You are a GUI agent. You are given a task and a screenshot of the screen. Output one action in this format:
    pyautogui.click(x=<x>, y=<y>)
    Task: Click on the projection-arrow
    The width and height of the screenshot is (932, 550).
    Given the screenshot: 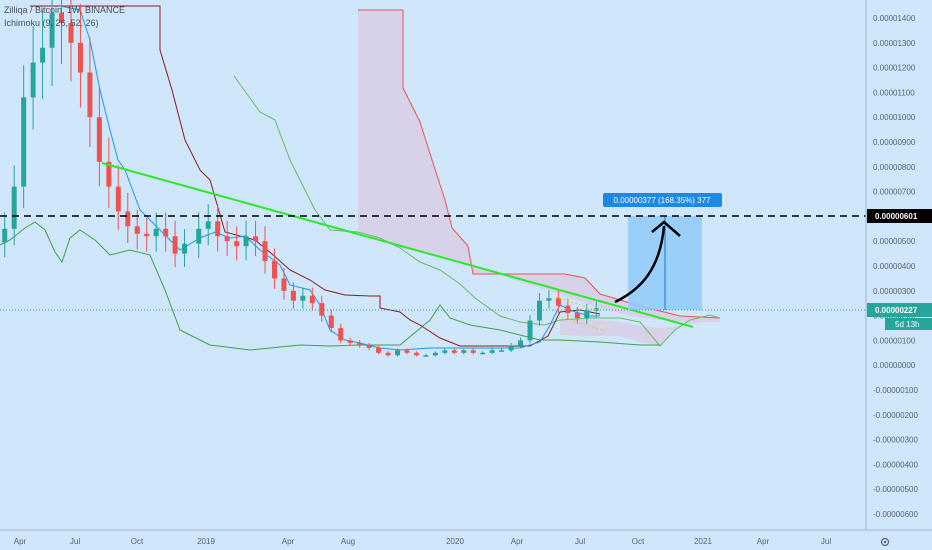 What is the action you would take?
    pyautogui.click(x=640, y=264)
    